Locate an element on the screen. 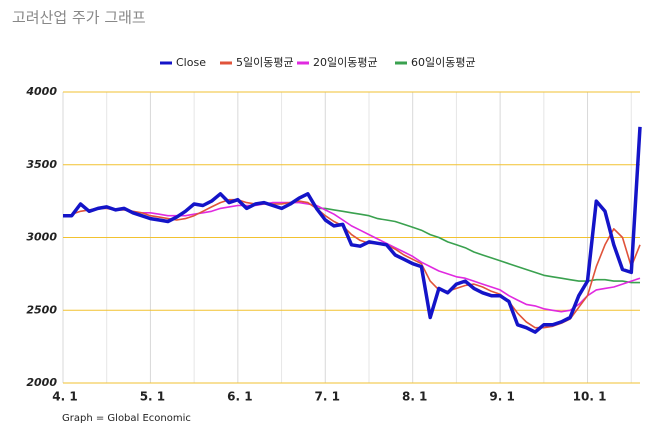 This screenshot has width=670, height=437. y-tick-label: 4000 is located at coordinates (41, 91).